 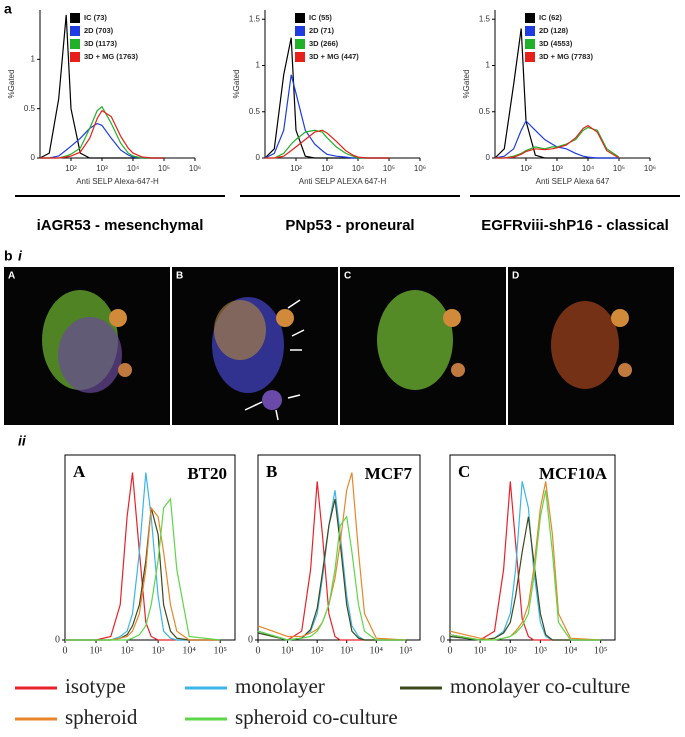 What do you see at coordinates (22, 441) in the screenshot?
I see `part-label: ii` at bounding box center [22, 441].